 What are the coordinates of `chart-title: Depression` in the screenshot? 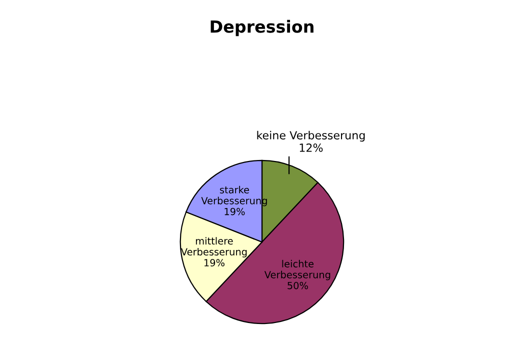 It's located at (262, 28).